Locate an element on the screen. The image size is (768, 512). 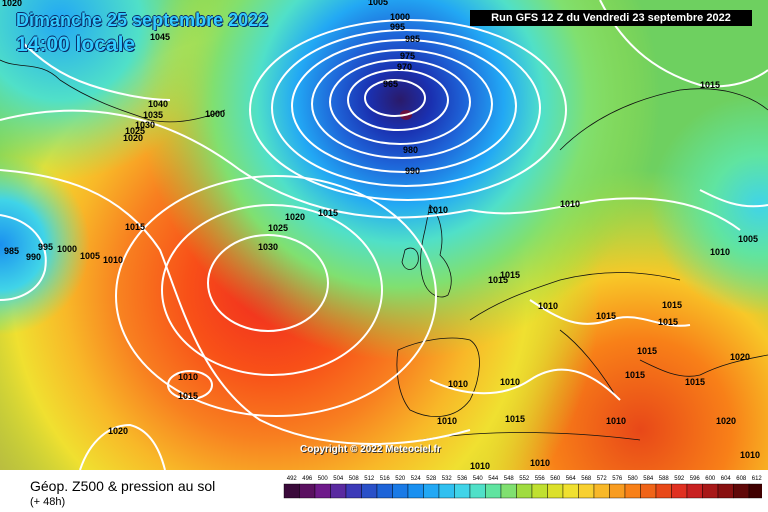
scale-tick-label: 544 is located at coordinates (493, 479).